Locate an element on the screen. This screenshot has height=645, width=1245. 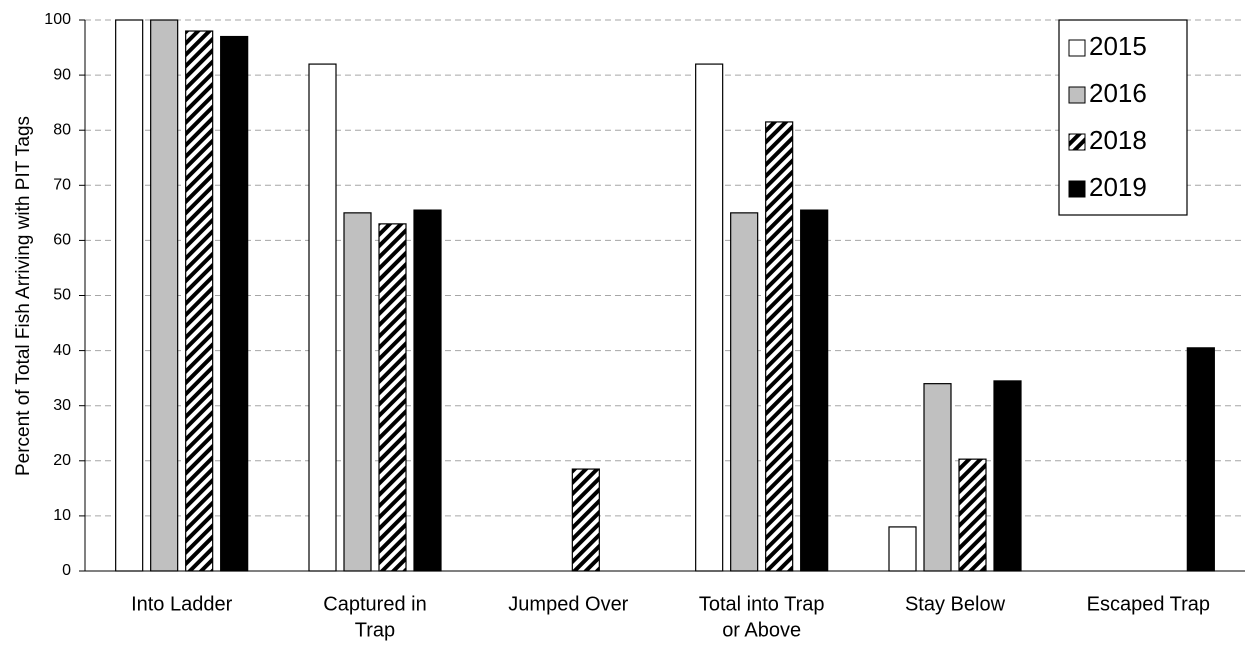
x-tick-label: Jumped Over is located at coordinates (568, 604).